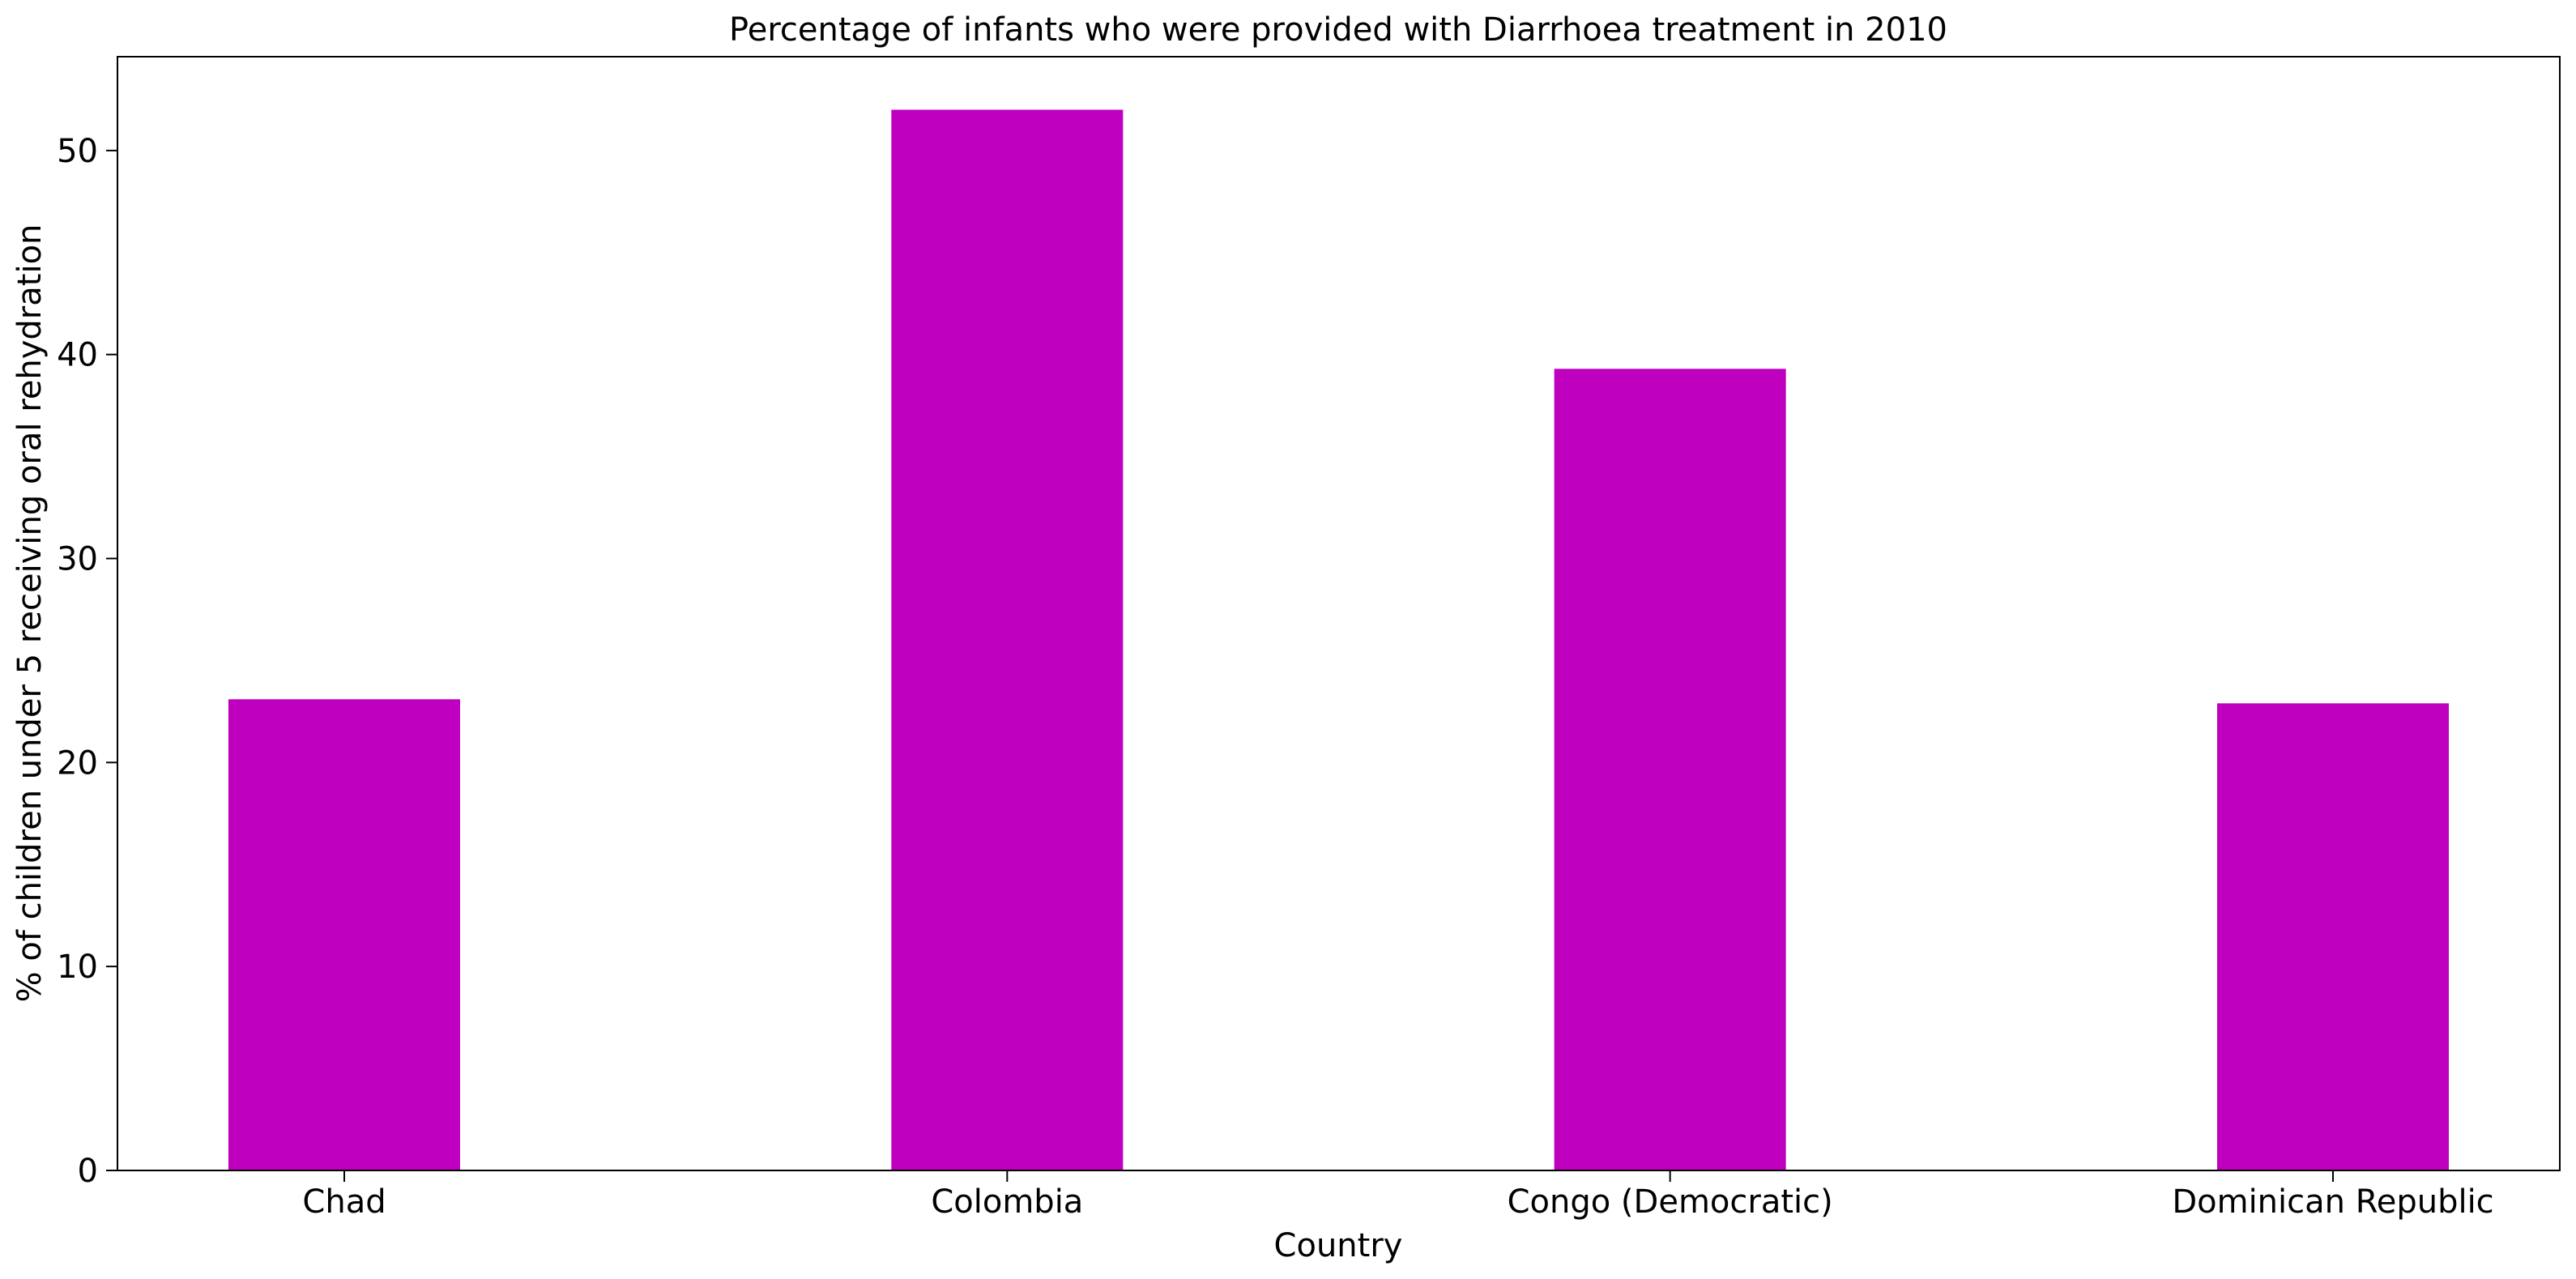 This screenshot has width=2576, height=1279. What do you see at coordinates (88, 1171) in the screenshot?
I see `y-tick-label: 0` at bounding box center [88, 1171].